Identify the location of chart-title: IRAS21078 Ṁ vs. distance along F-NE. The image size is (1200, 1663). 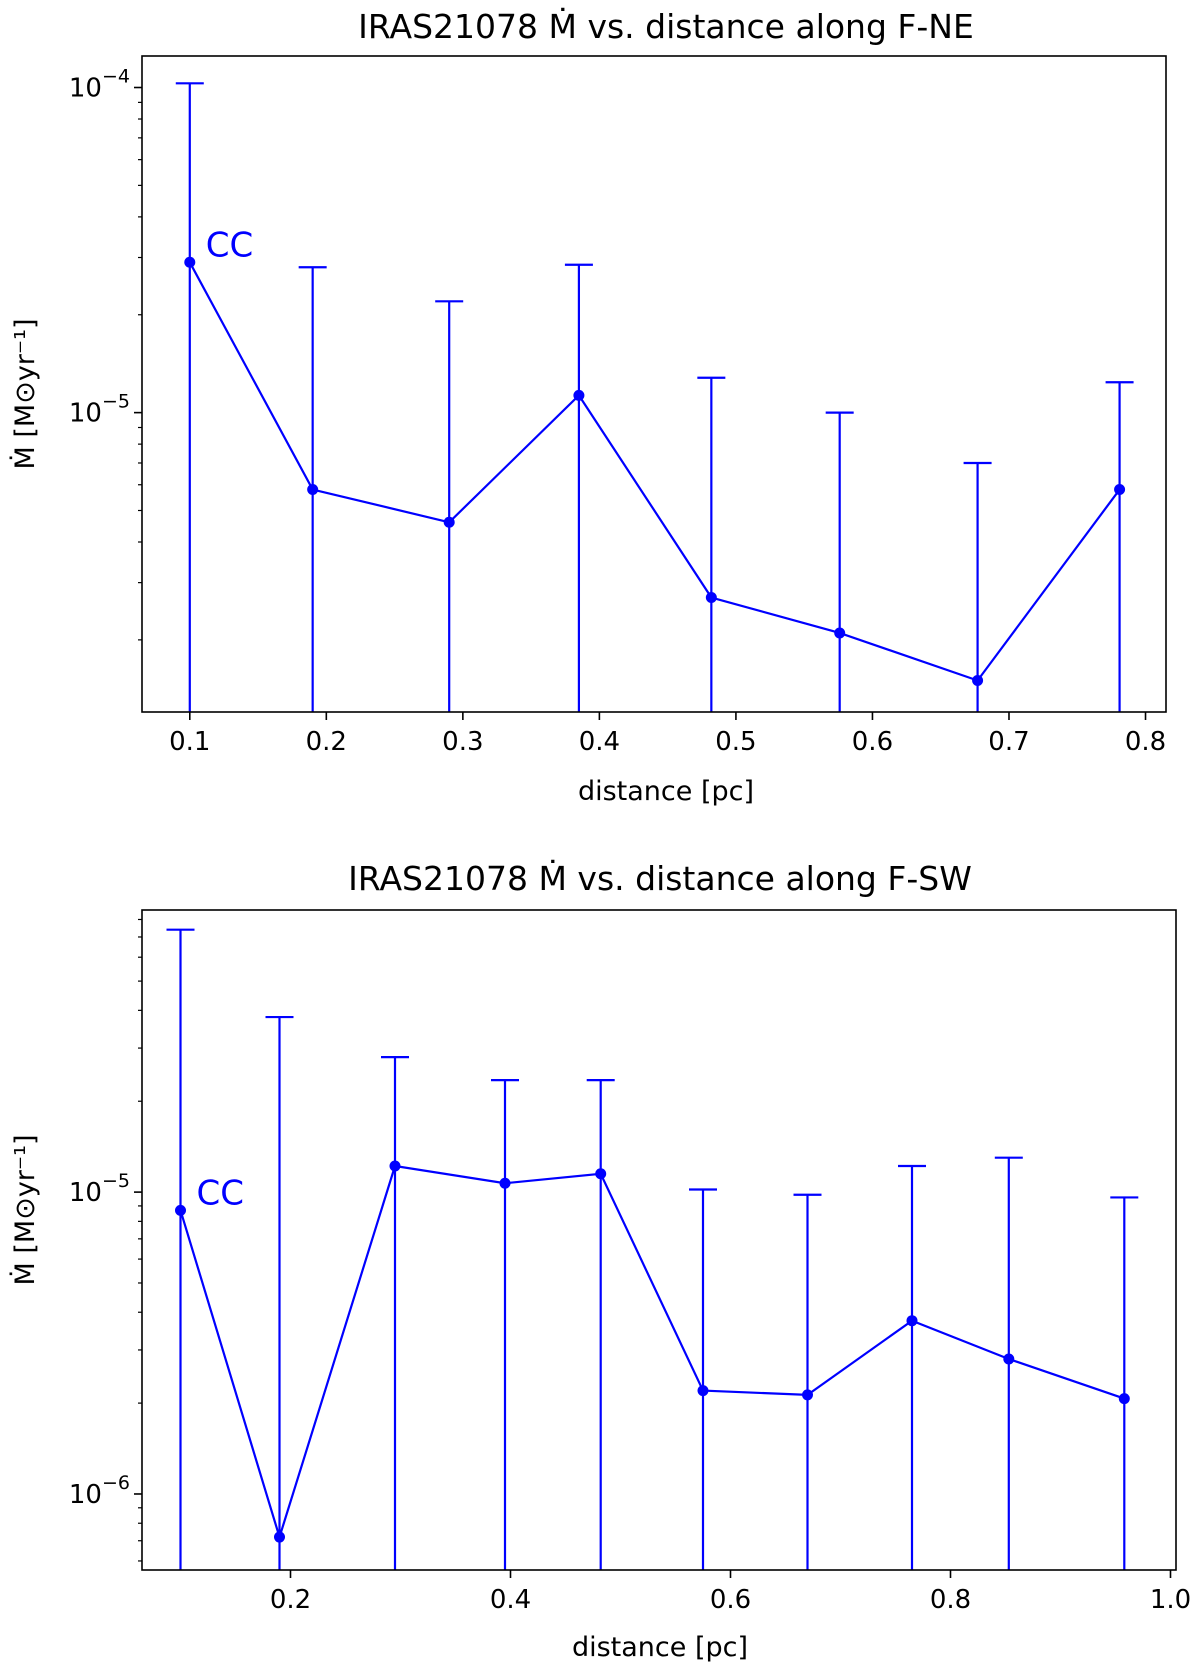
(666, 26).